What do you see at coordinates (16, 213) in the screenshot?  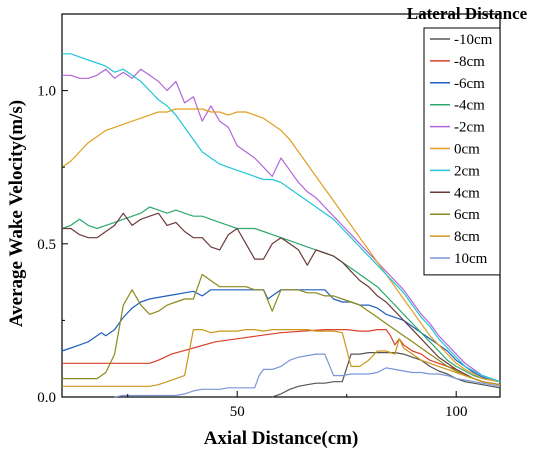 I see `y-axis-title: Average Wake Velocity(m/s)` at bounding box center [16, 213].